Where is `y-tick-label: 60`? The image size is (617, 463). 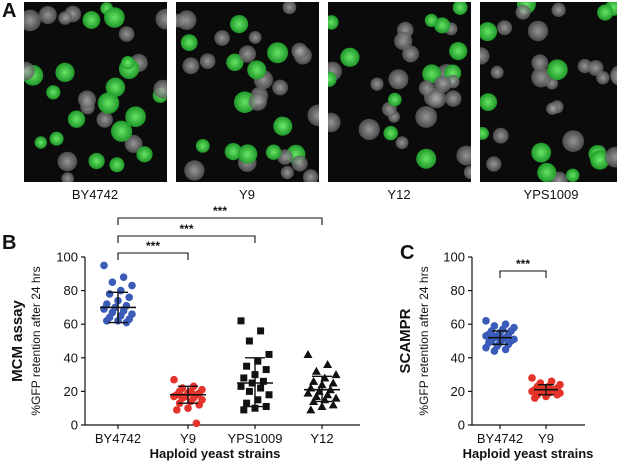 y-tick-label: 60 is located at coordinates (71, 324).